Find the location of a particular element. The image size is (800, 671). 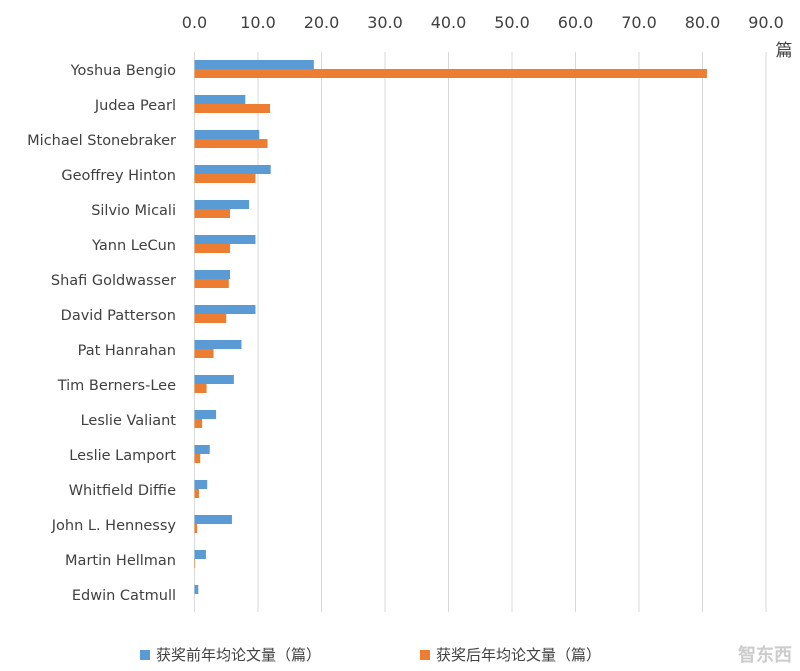

legend-label: 获奖前年均论文量（篇） is located at coordinates (239, 655).